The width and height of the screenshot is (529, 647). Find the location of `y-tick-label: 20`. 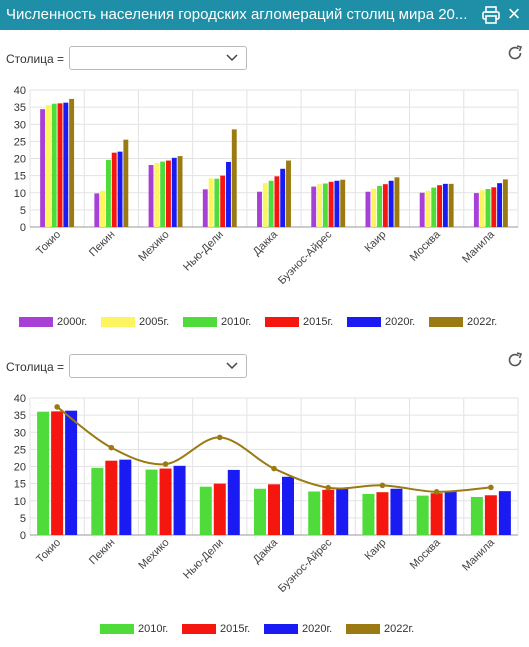

y-tick-label: 20 is located at coordinates (20, 160).